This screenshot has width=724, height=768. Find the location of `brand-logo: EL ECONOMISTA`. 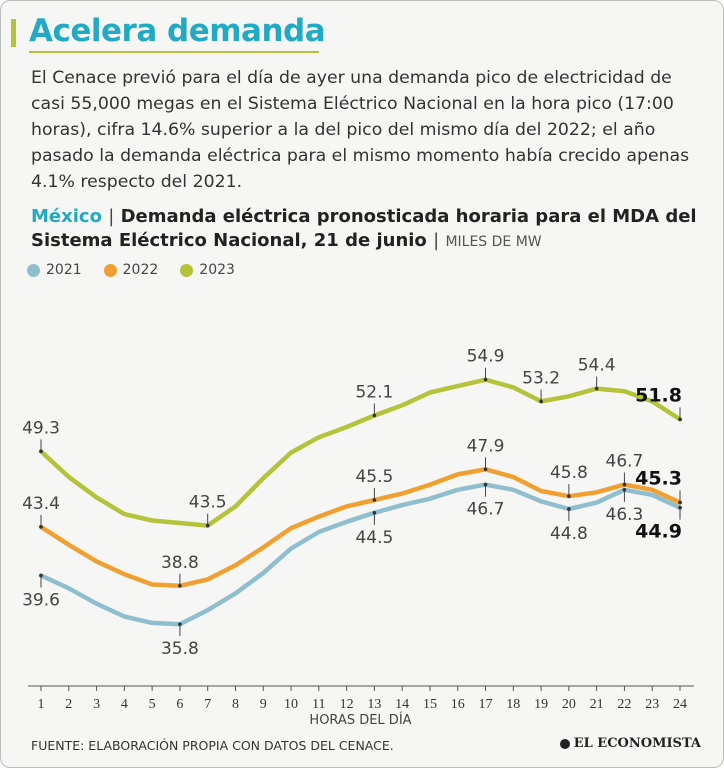

brand-logo: EL ECONOMISTA is located at coordinates (630, 743).